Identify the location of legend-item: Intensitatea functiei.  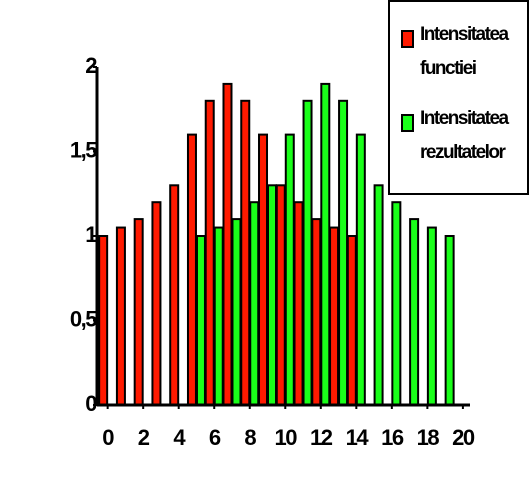
(458, 52).